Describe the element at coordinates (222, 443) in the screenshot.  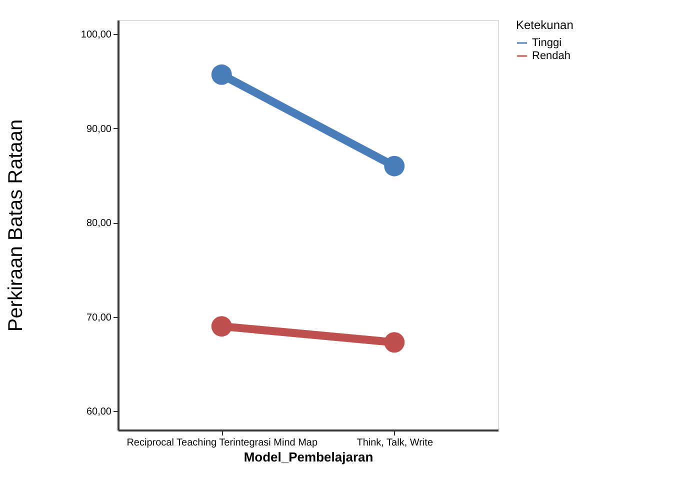
I see `x-tick-label: Reciprocal Teaching Terintegrasi Mind Map` at that location.